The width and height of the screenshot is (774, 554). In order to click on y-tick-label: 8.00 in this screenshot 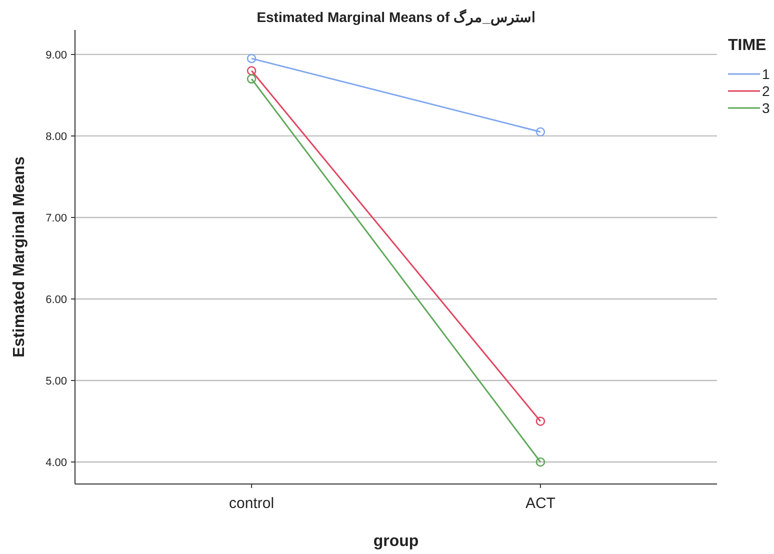, I will do `click(56, 136)`.